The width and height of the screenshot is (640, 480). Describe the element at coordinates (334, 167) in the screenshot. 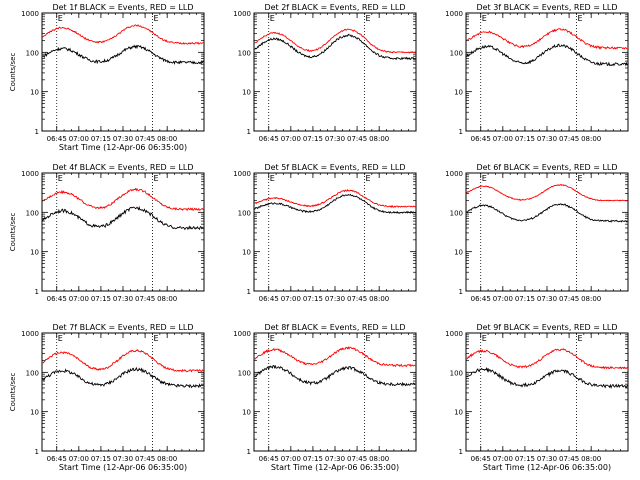

I see `panel-title: Det 5f BLACK = Events, RED = LLD` at that location.